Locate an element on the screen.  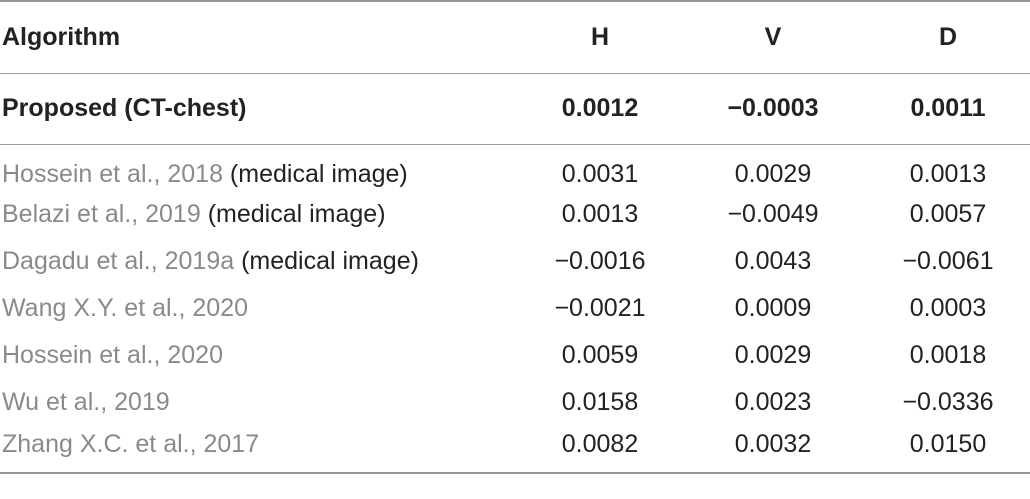
row-algorithm: Hossein et al., 2018 (medical image) is located at coordinates (260, 167).